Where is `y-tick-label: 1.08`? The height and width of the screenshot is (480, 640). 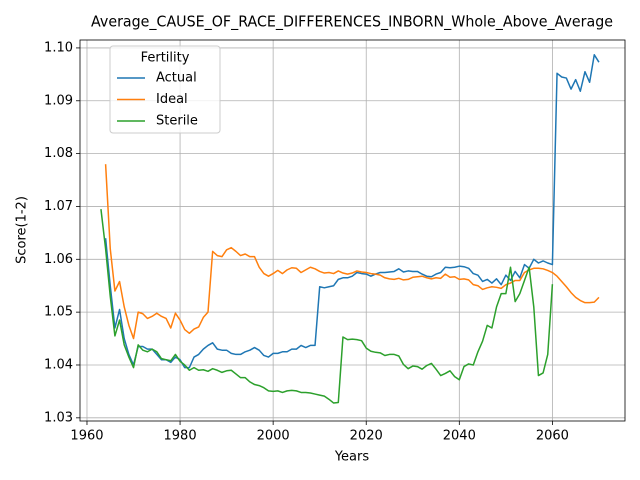 y-tick-label: 1.08 is located at coordinates (58, 153).